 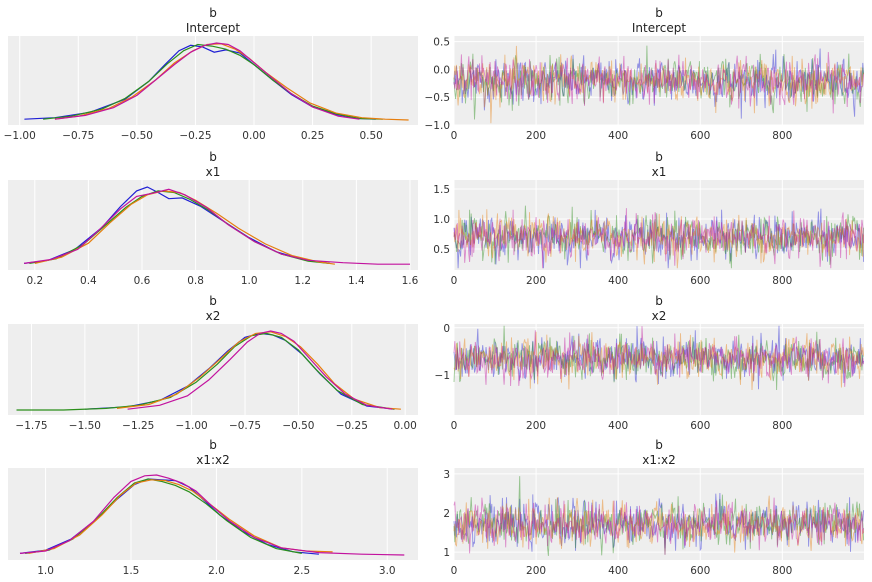 What do you see at coordinates (441, 190) in the screenshot?
I see `y-tick-label: 1.5` at bounding box center [441, 190].